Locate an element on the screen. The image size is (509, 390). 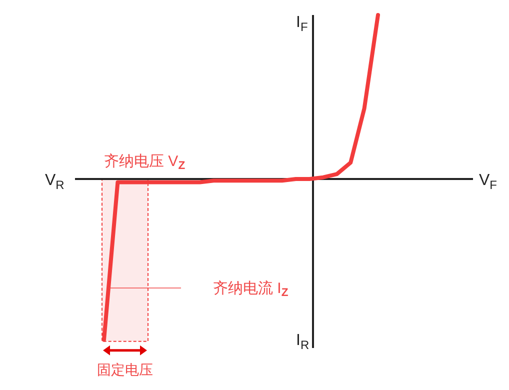
text: V$_{F}$ is located at coordinates (488, 182).